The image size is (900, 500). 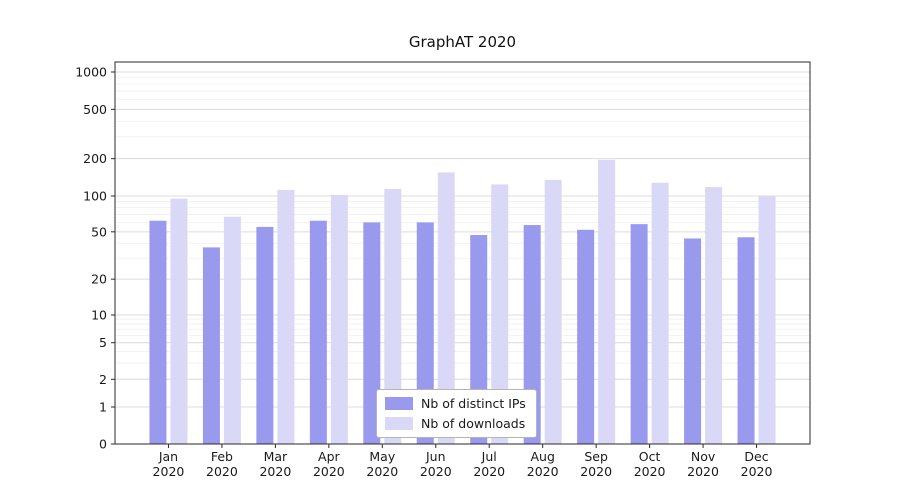 What do you see at coordinates (95, 158) in the screenshot?
I see `y-tick-label: 200` at bounding box center [95, 158].